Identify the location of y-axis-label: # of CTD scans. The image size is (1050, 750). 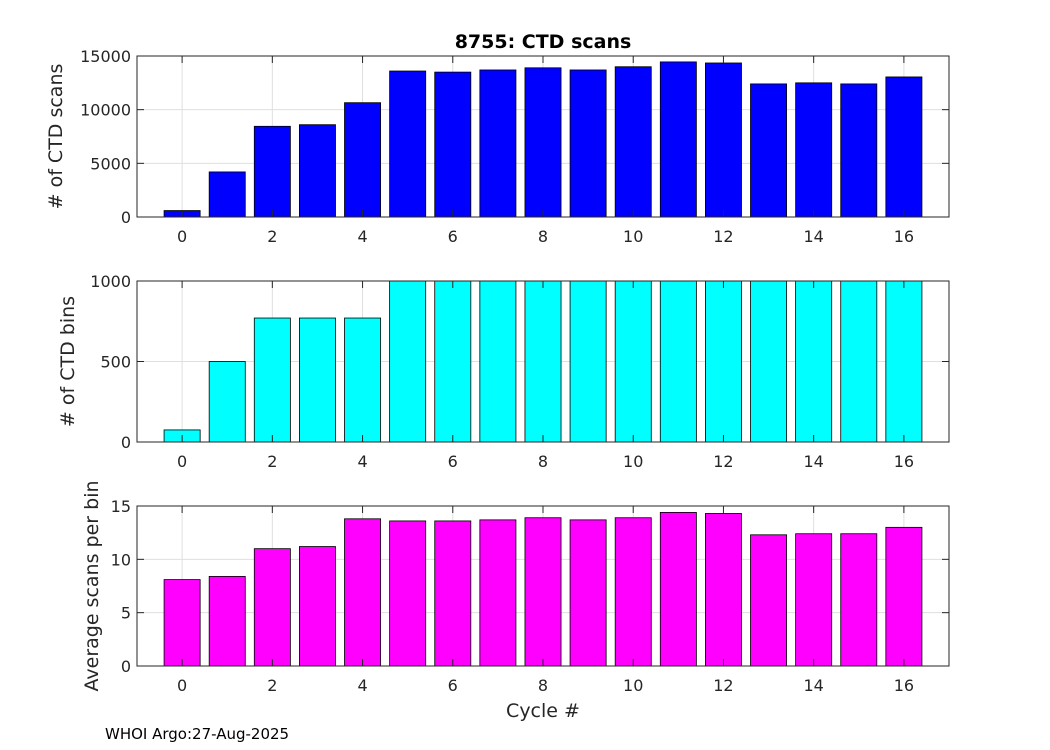
(56, 137).